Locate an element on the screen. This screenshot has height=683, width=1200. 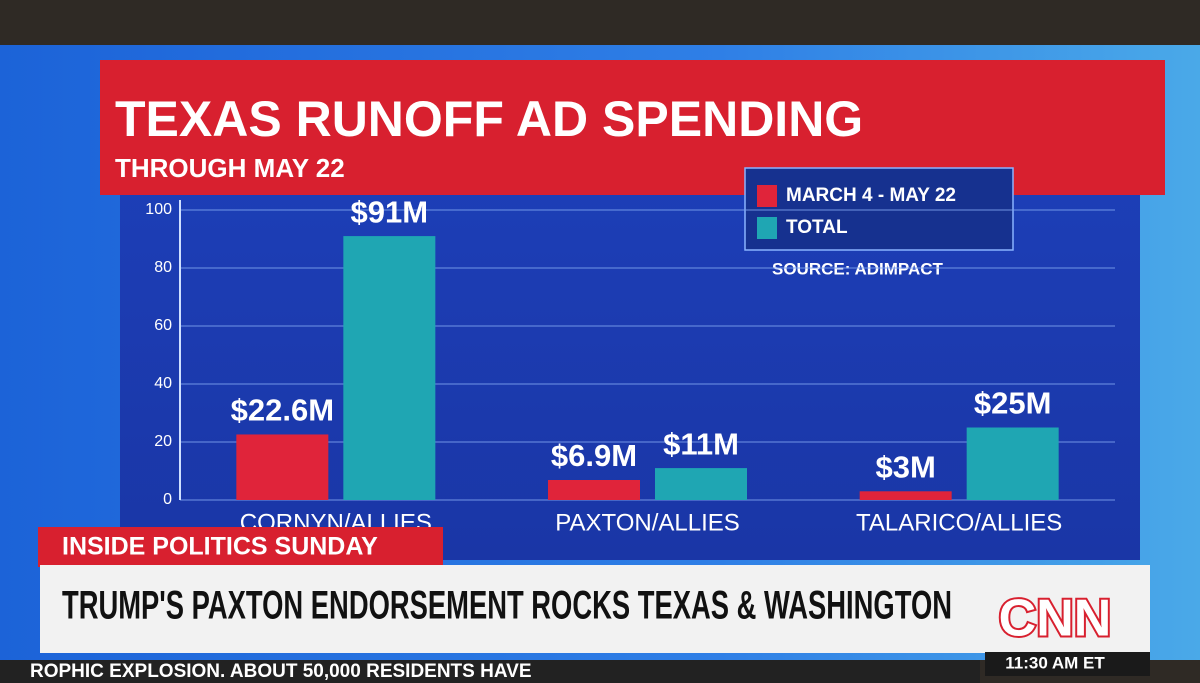
headline-bar is located at coordinates (595, 609).